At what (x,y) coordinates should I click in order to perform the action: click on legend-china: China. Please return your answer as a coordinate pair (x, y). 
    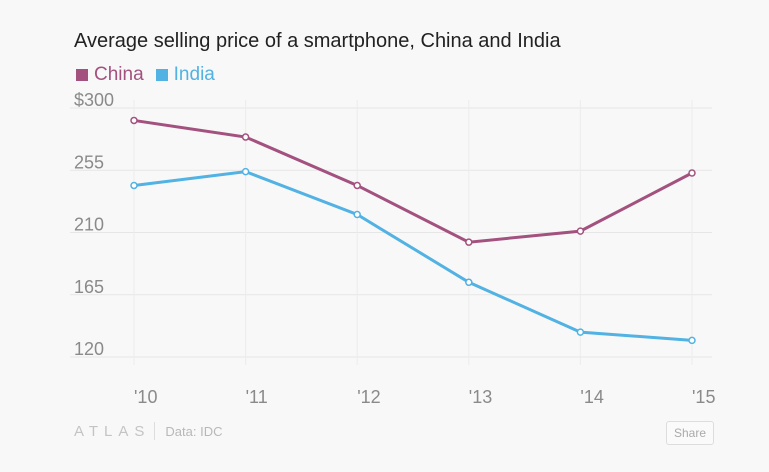
    Looking at the image, I should click on (110, 75).